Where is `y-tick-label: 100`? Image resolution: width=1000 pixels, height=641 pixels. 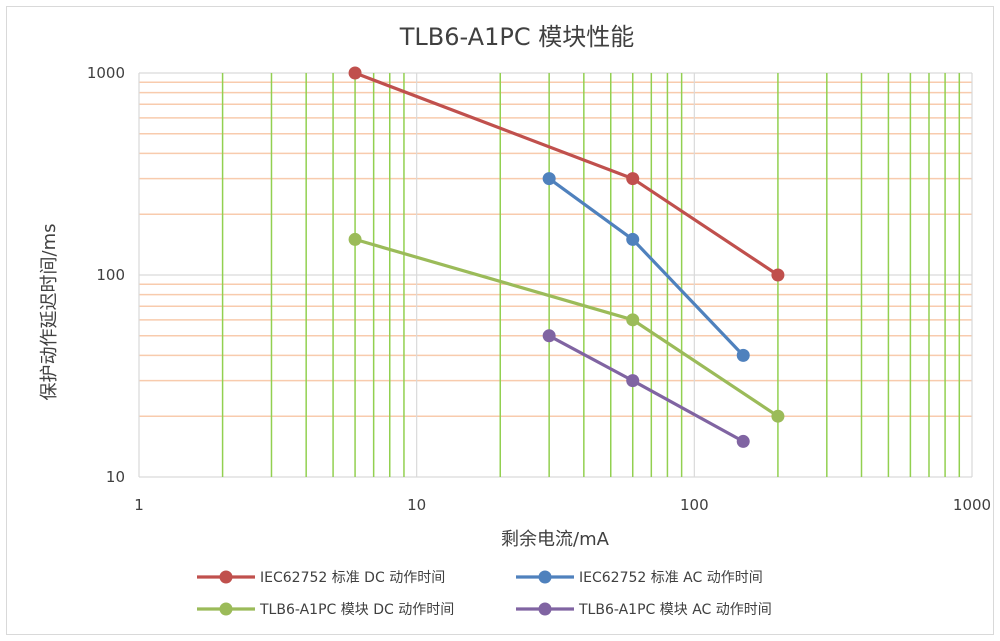
y-tick-label: 100 is located at coordinates (110, 275).